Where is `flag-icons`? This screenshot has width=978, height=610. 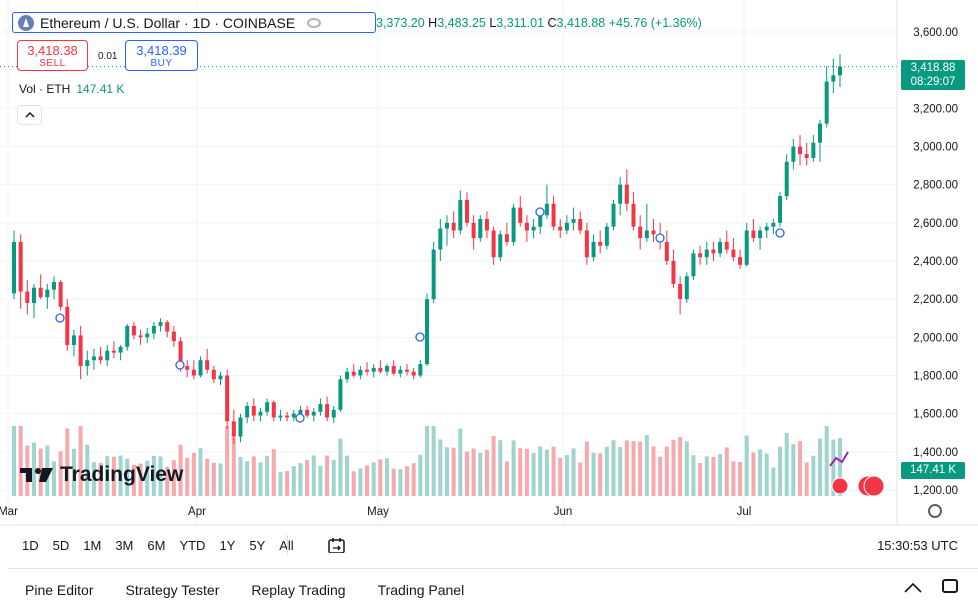
flag-icons is located at coordinates (857, 474).